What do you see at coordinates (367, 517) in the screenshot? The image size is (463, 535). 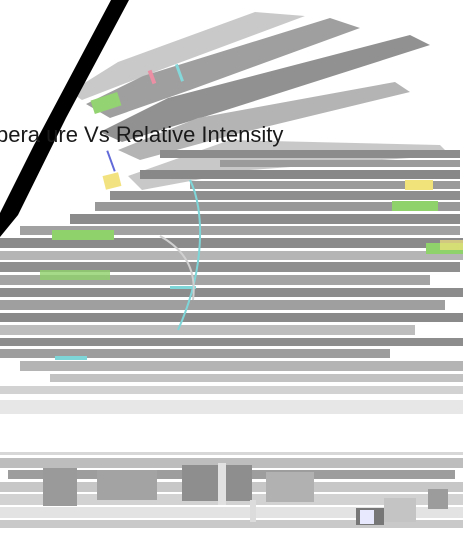 I see `lower-accent-blue` at bounding box center [367, 517].